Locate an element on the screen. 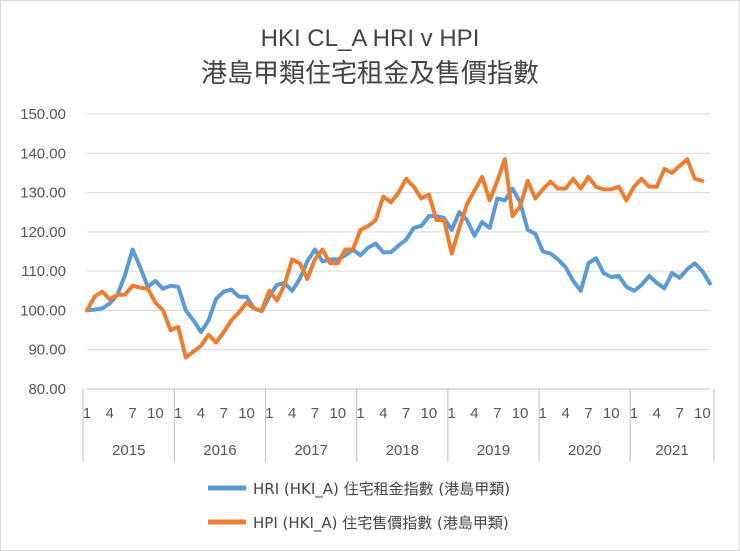 This screenshot has height=551, width=740. y-tick-label: 140.00 is located at coordinates (43, 153).